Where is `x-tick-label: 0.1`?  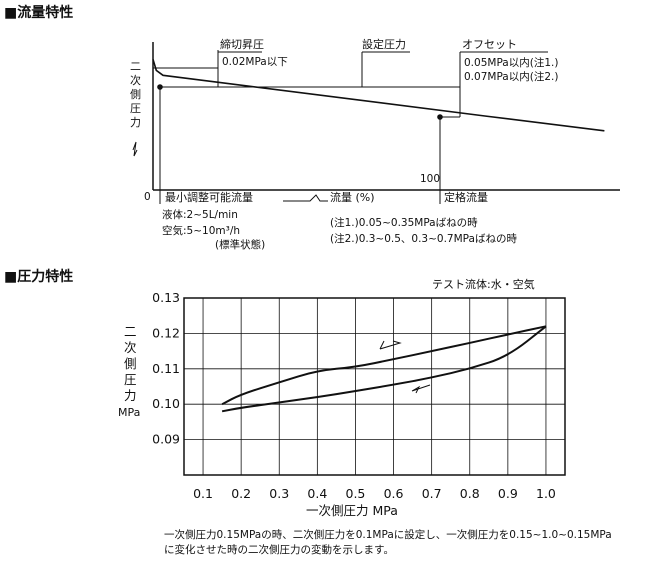
x-tick-label: 0.1 is located at coordinates (203, 493).